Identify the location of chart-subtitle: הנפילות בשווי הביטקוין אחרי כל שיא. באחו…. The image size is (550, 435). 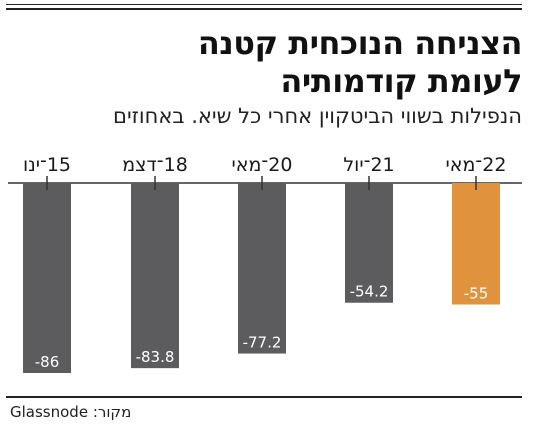
(317, 116).